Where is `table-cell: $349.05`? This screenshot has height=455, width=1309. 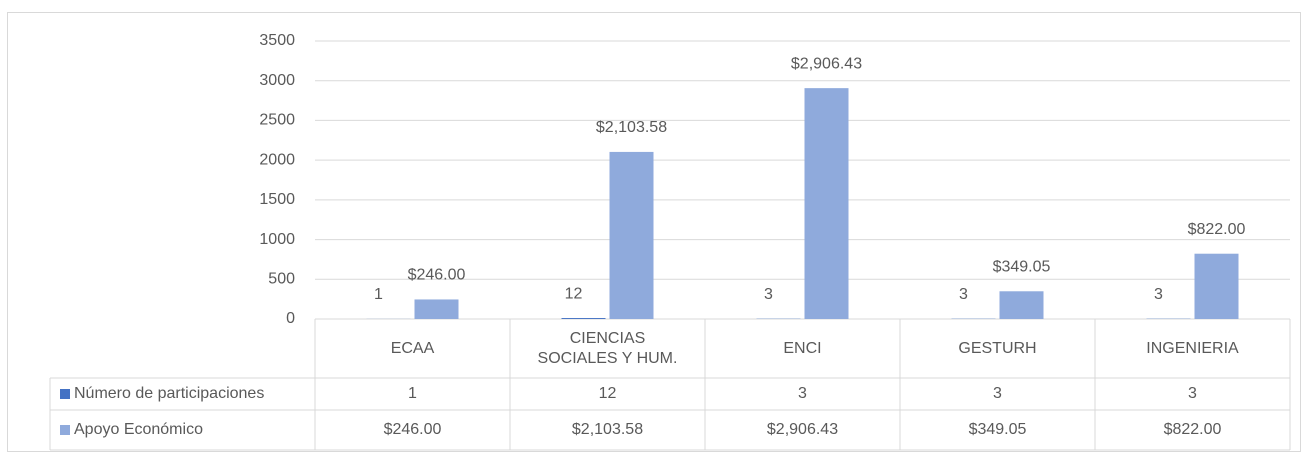
table-cell: $349.05 is located at coordinates (998, 429).